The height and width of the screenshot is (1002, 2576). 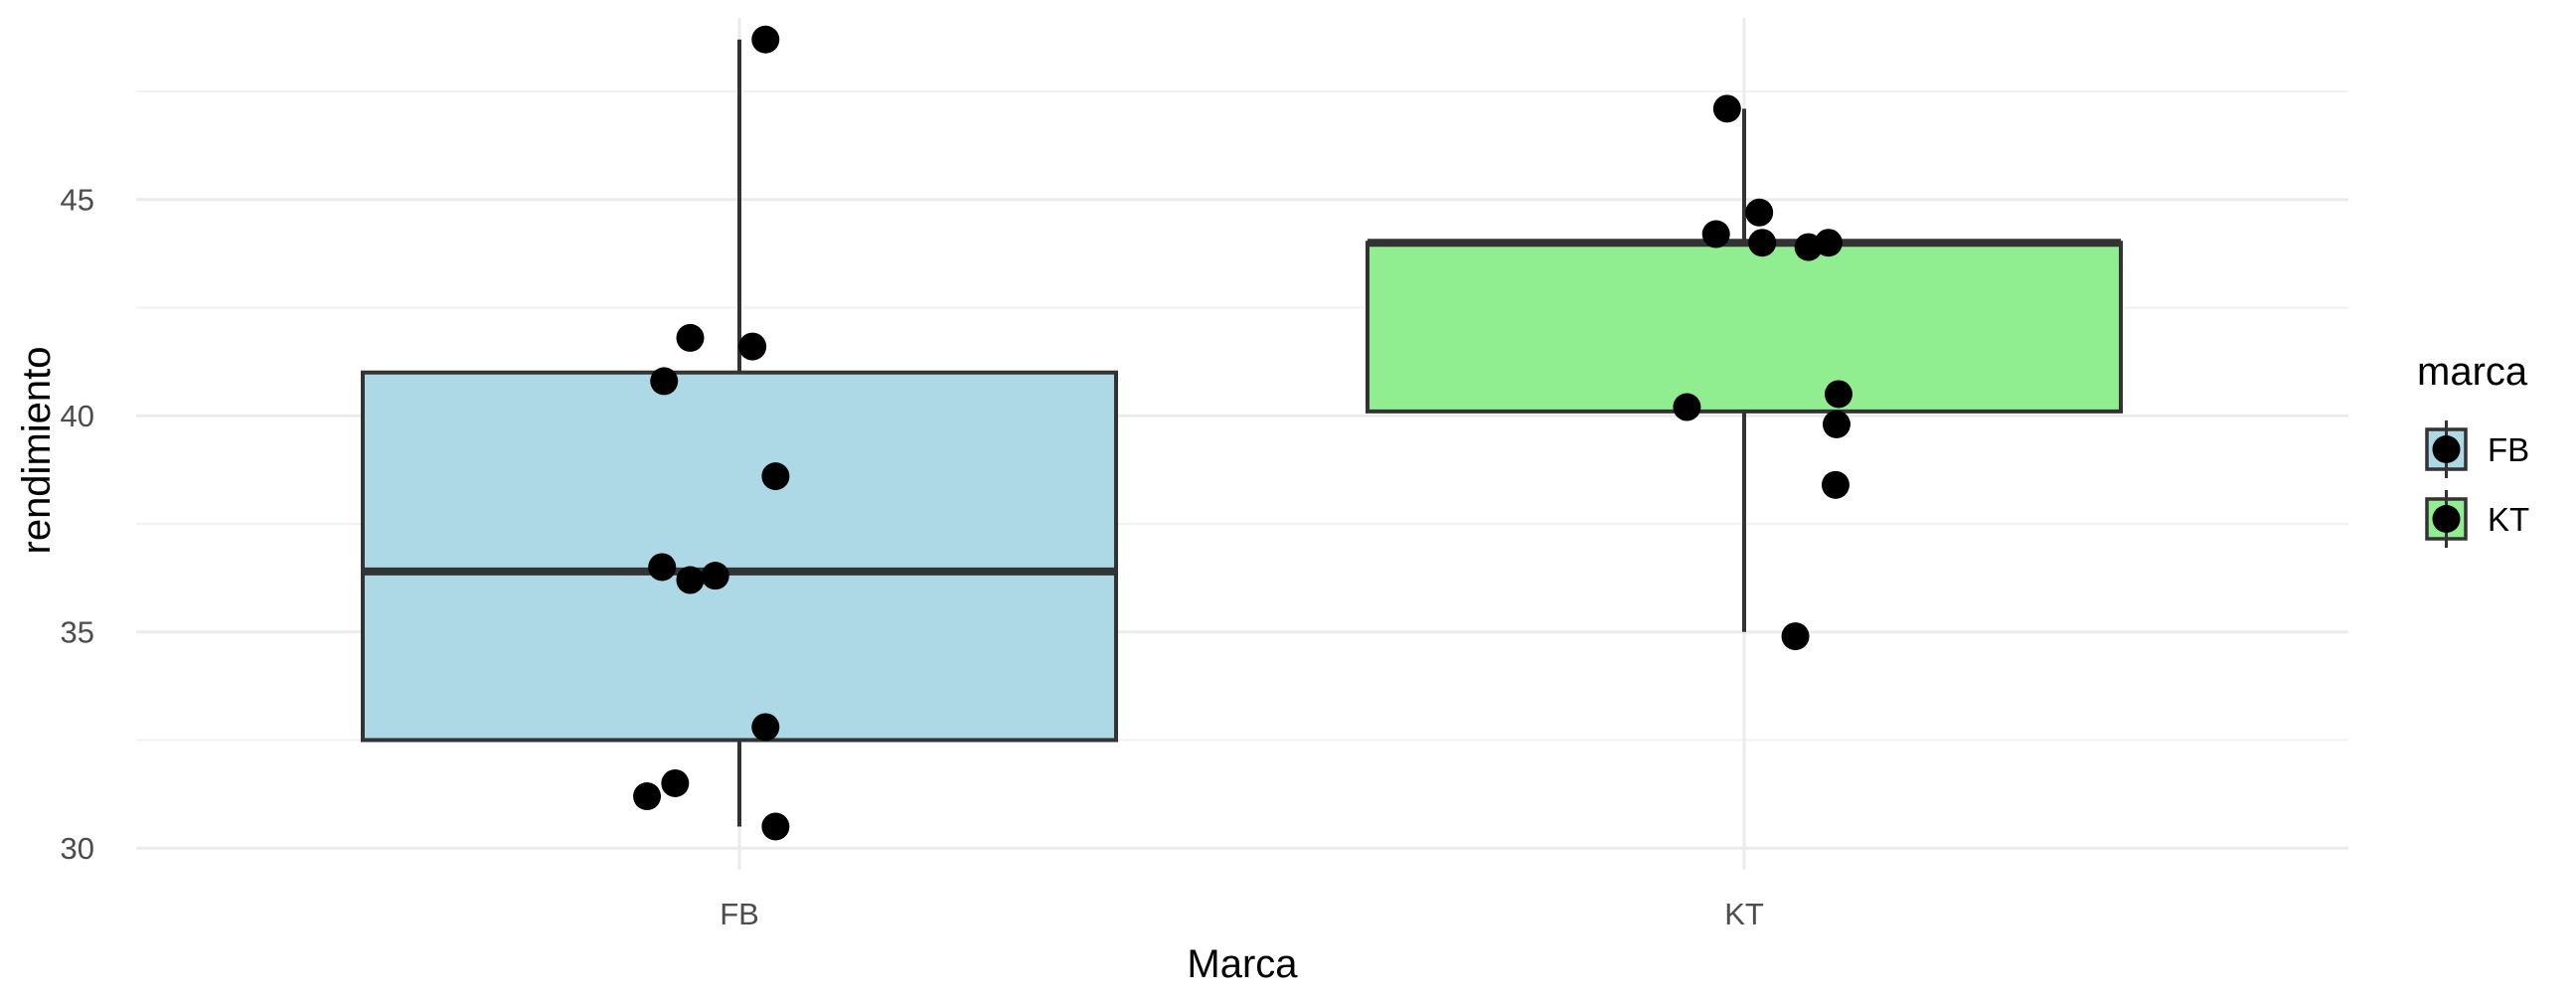 I want to click on y-tick-label: 35, so click(x=77, y=632).